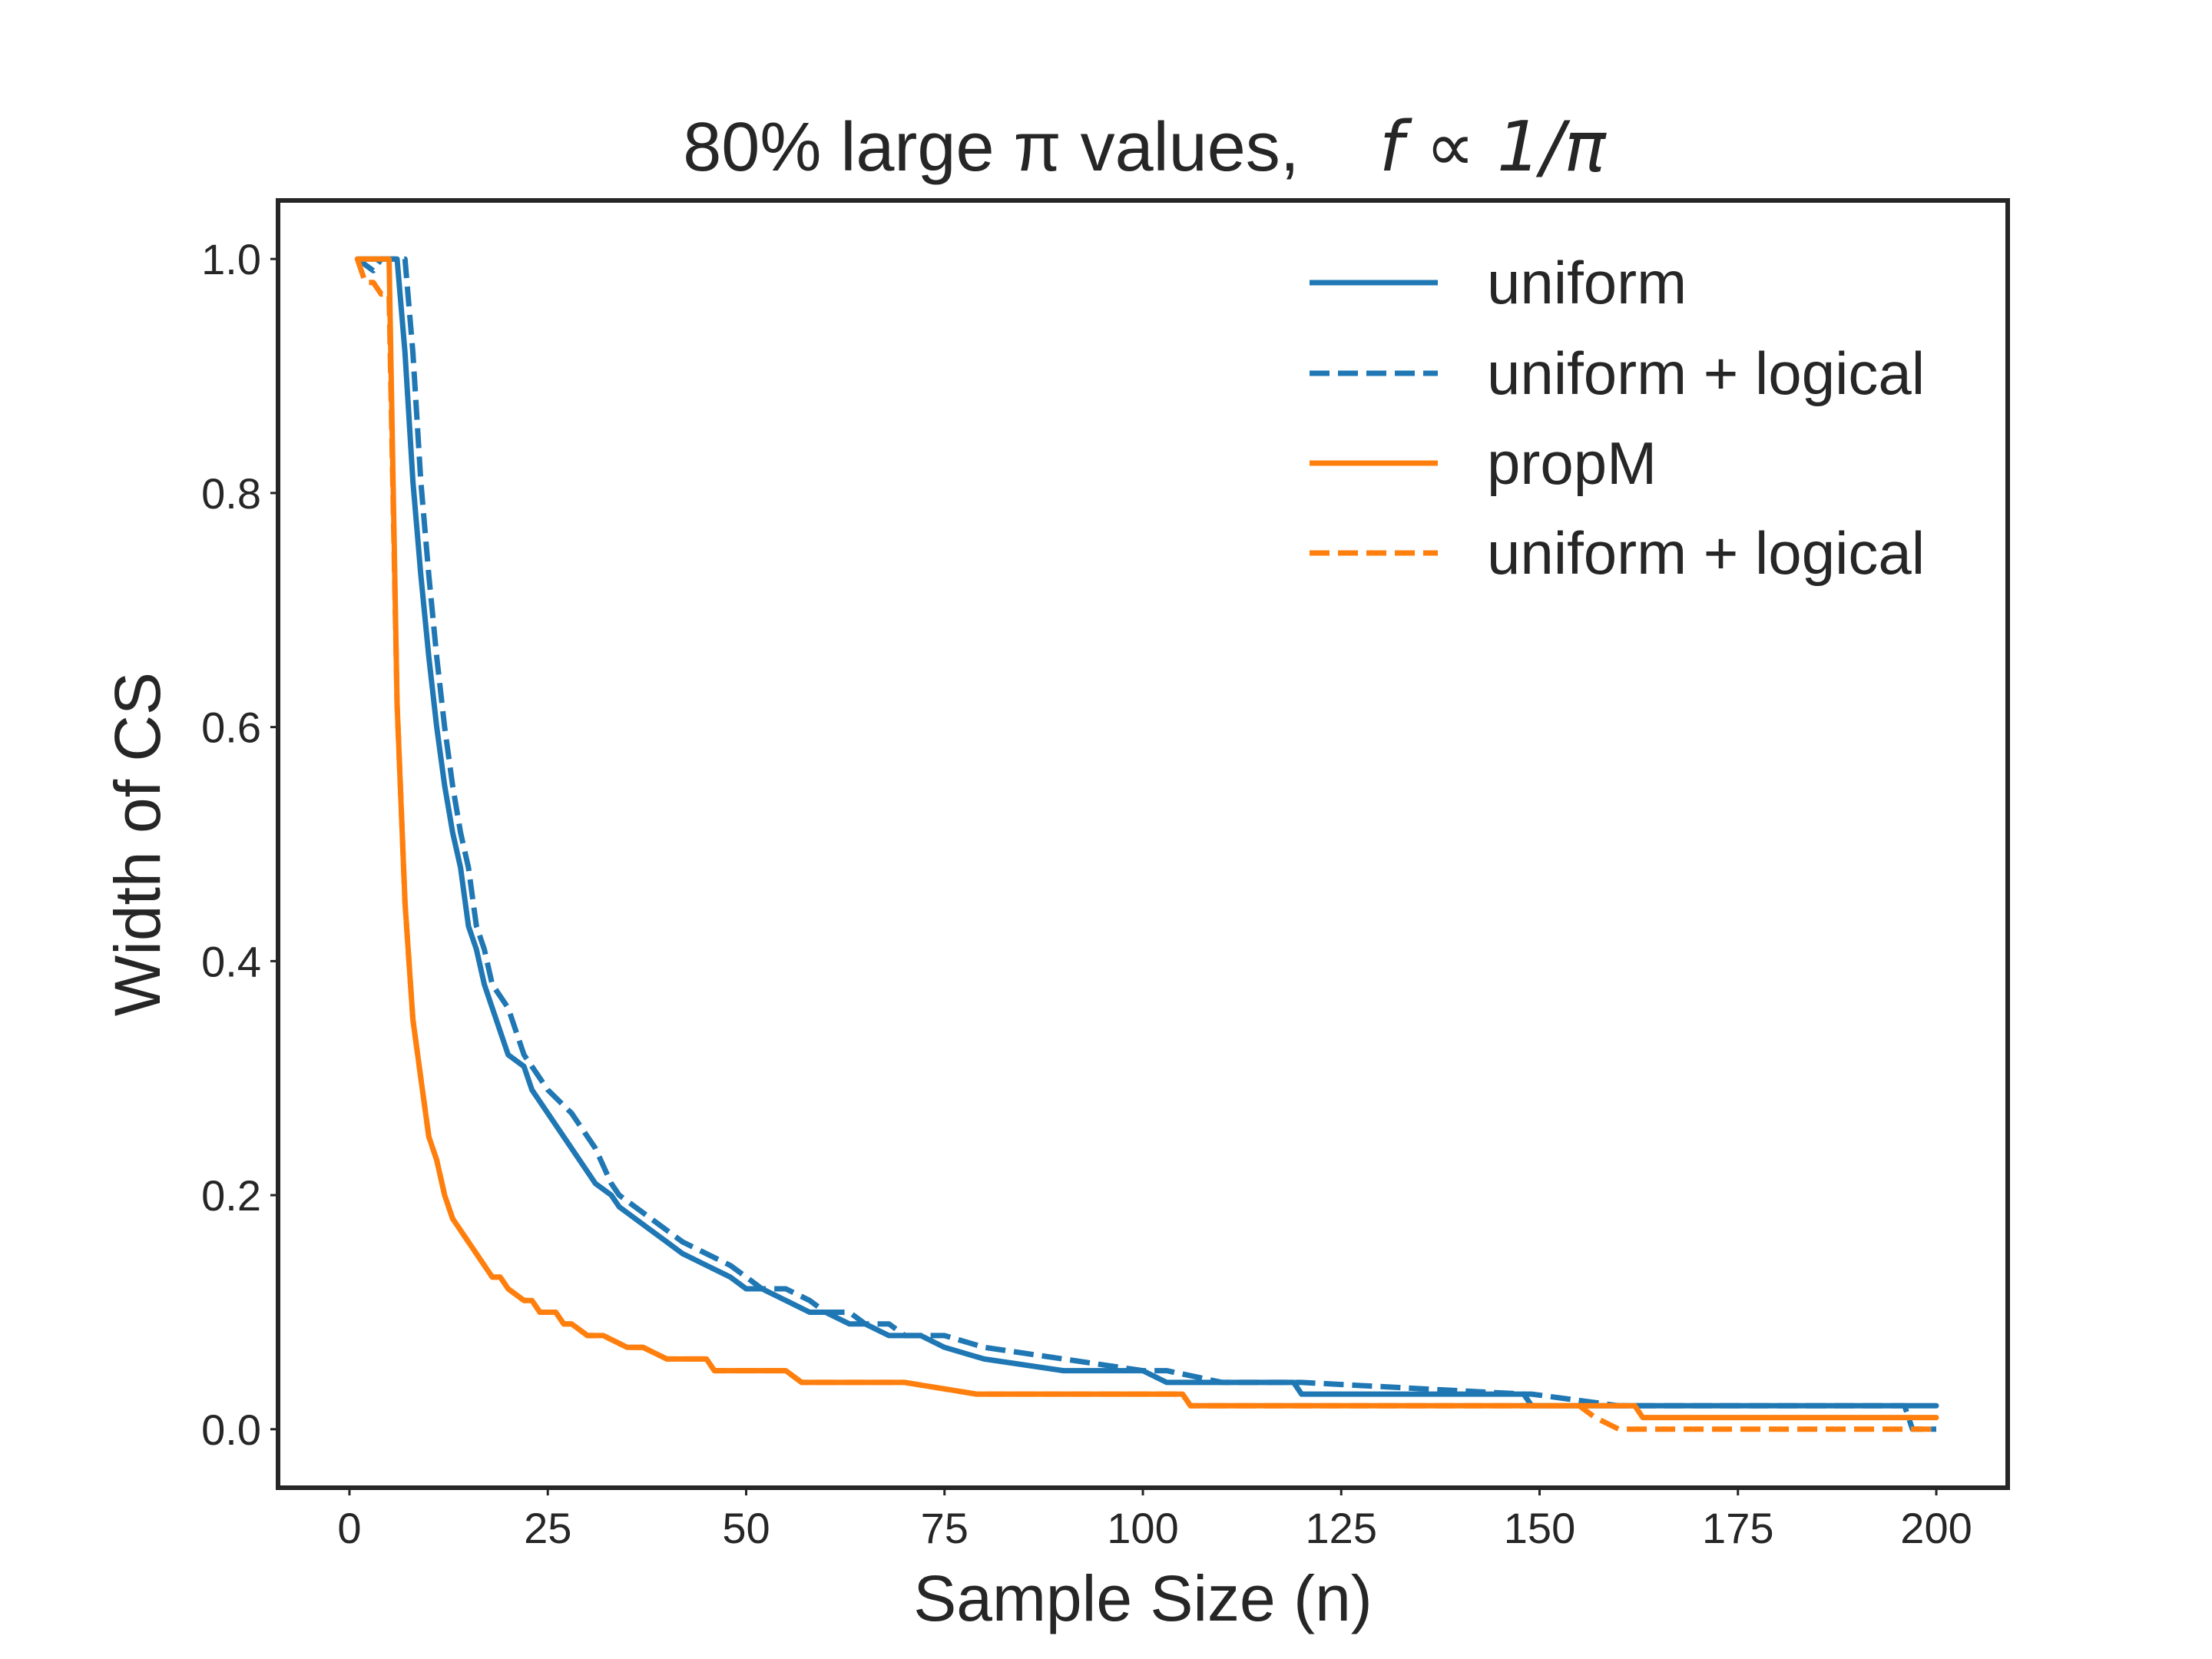  I want to click on y-tick-label: 0.2, so click(231, 1195).